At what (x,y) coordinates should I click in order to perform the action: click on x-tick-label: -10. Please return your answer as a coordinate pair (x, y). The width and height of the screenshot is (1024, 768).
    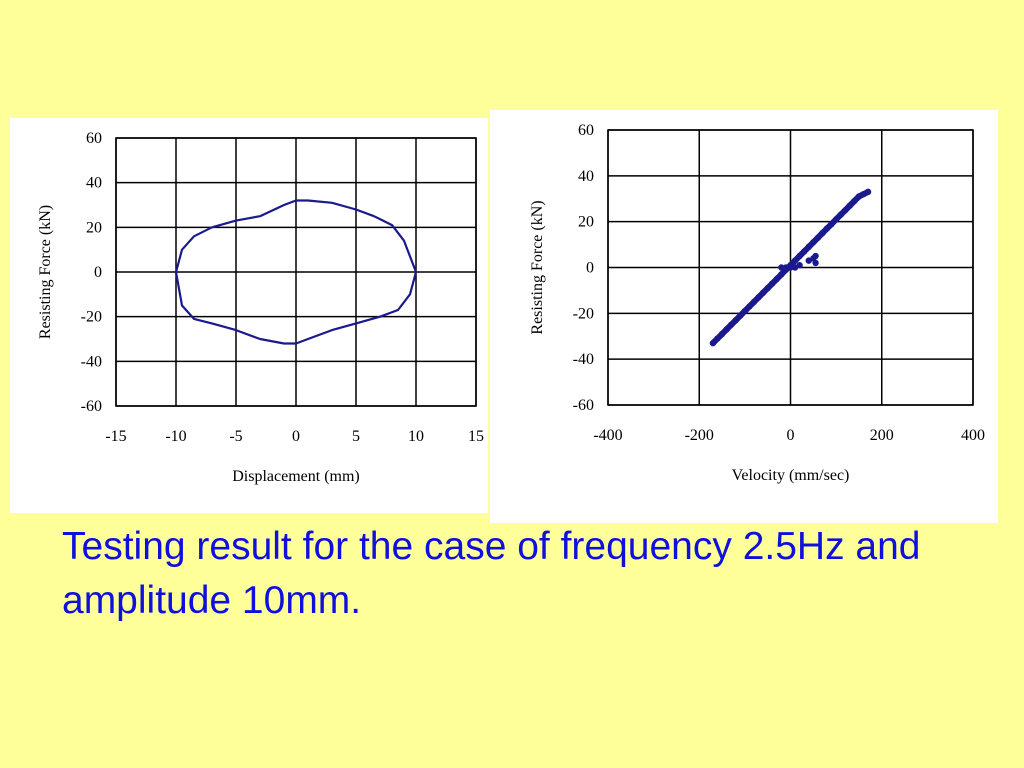
    Looking at the image, I should click on (175, 436).